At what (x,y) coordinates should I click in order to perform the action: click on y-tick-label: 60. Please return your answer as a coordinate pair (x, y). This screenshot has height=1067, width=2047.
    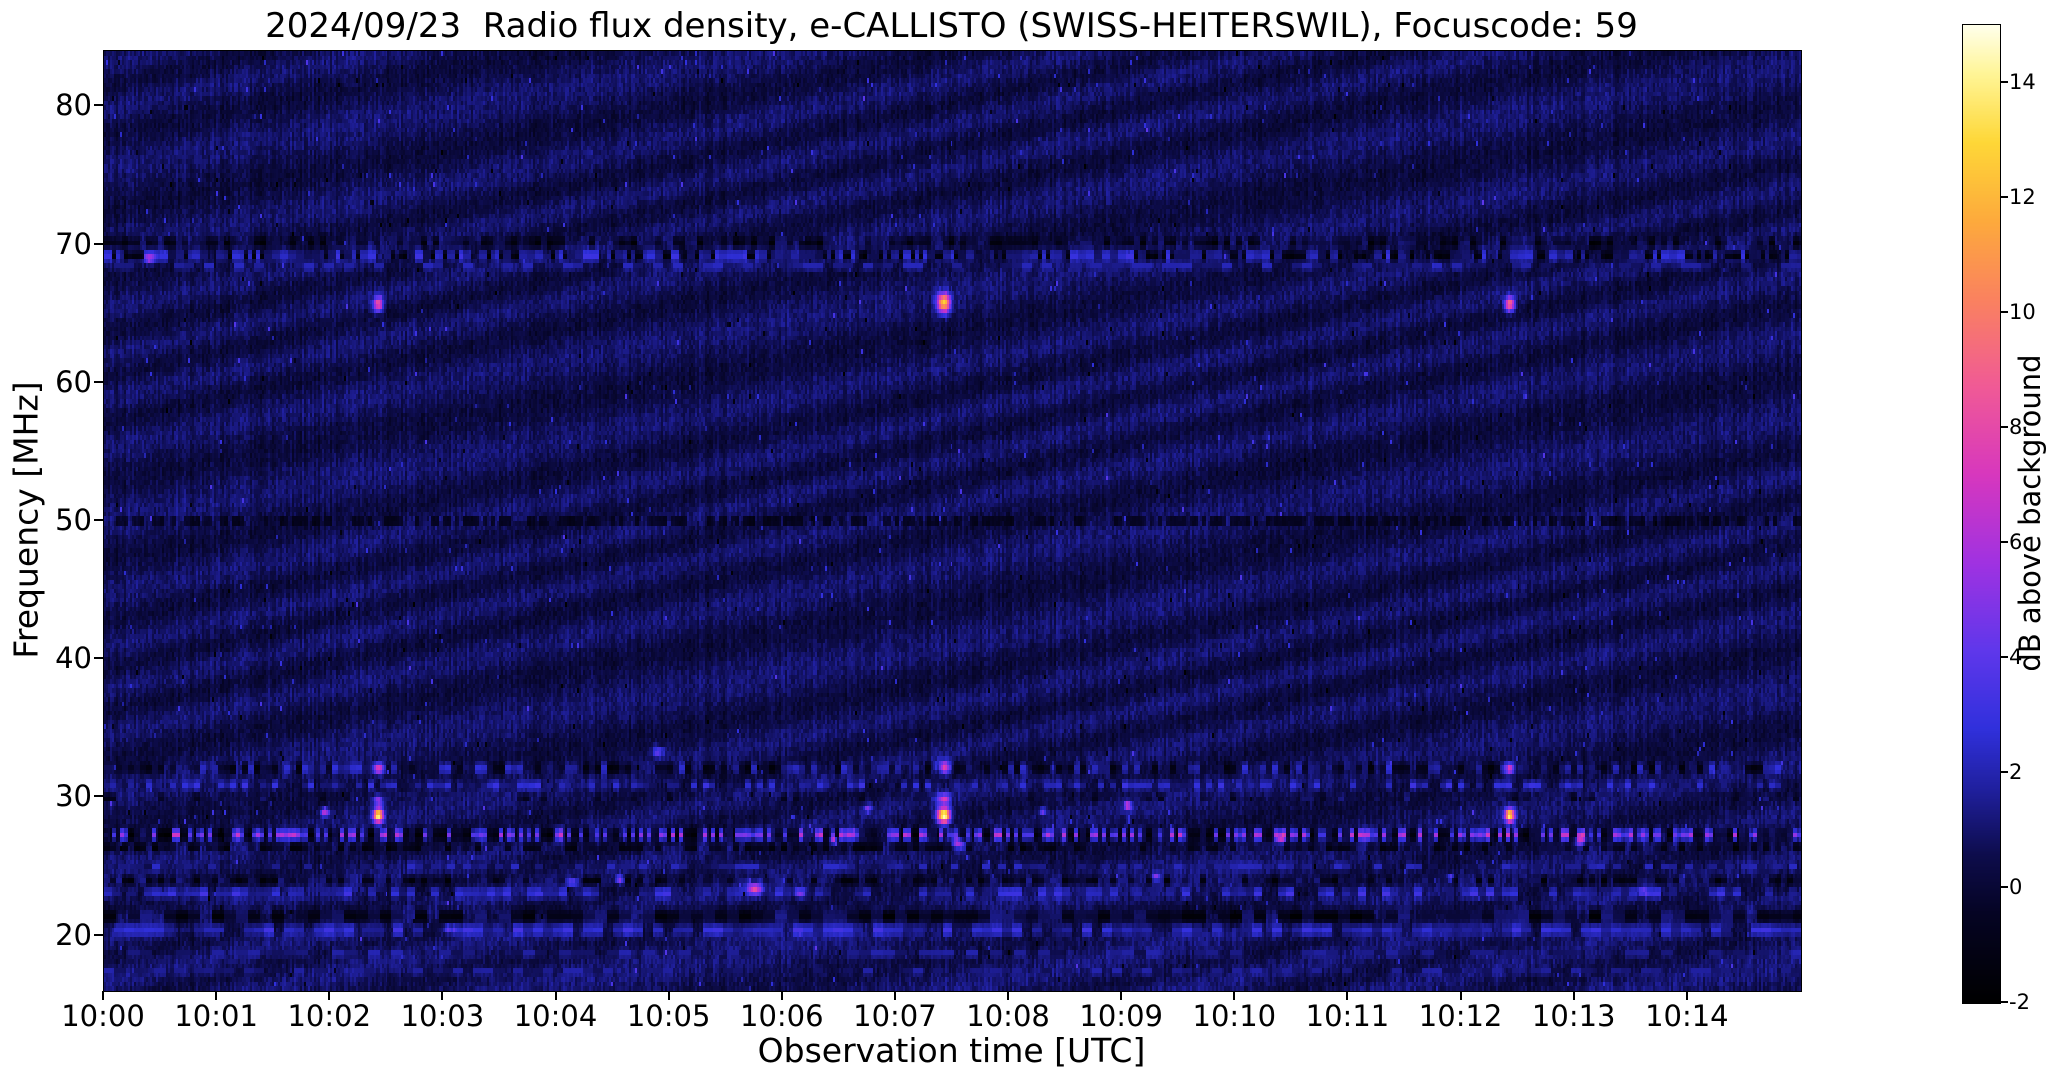
    Looking at the image, I should click on (73, 381).